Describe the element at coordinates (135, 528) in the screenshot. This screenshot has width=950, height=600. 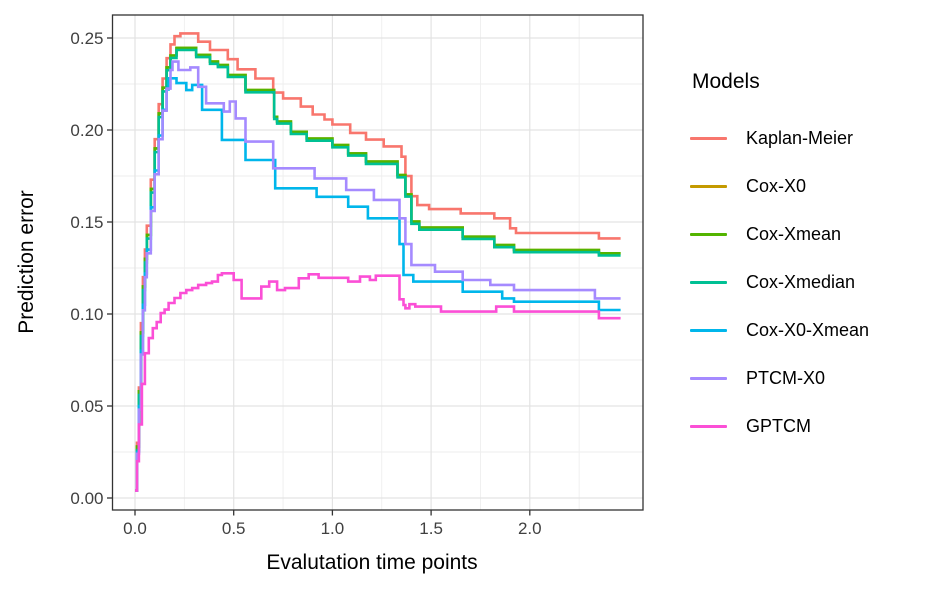
I see `x-tick-label: 0.0` at that location.